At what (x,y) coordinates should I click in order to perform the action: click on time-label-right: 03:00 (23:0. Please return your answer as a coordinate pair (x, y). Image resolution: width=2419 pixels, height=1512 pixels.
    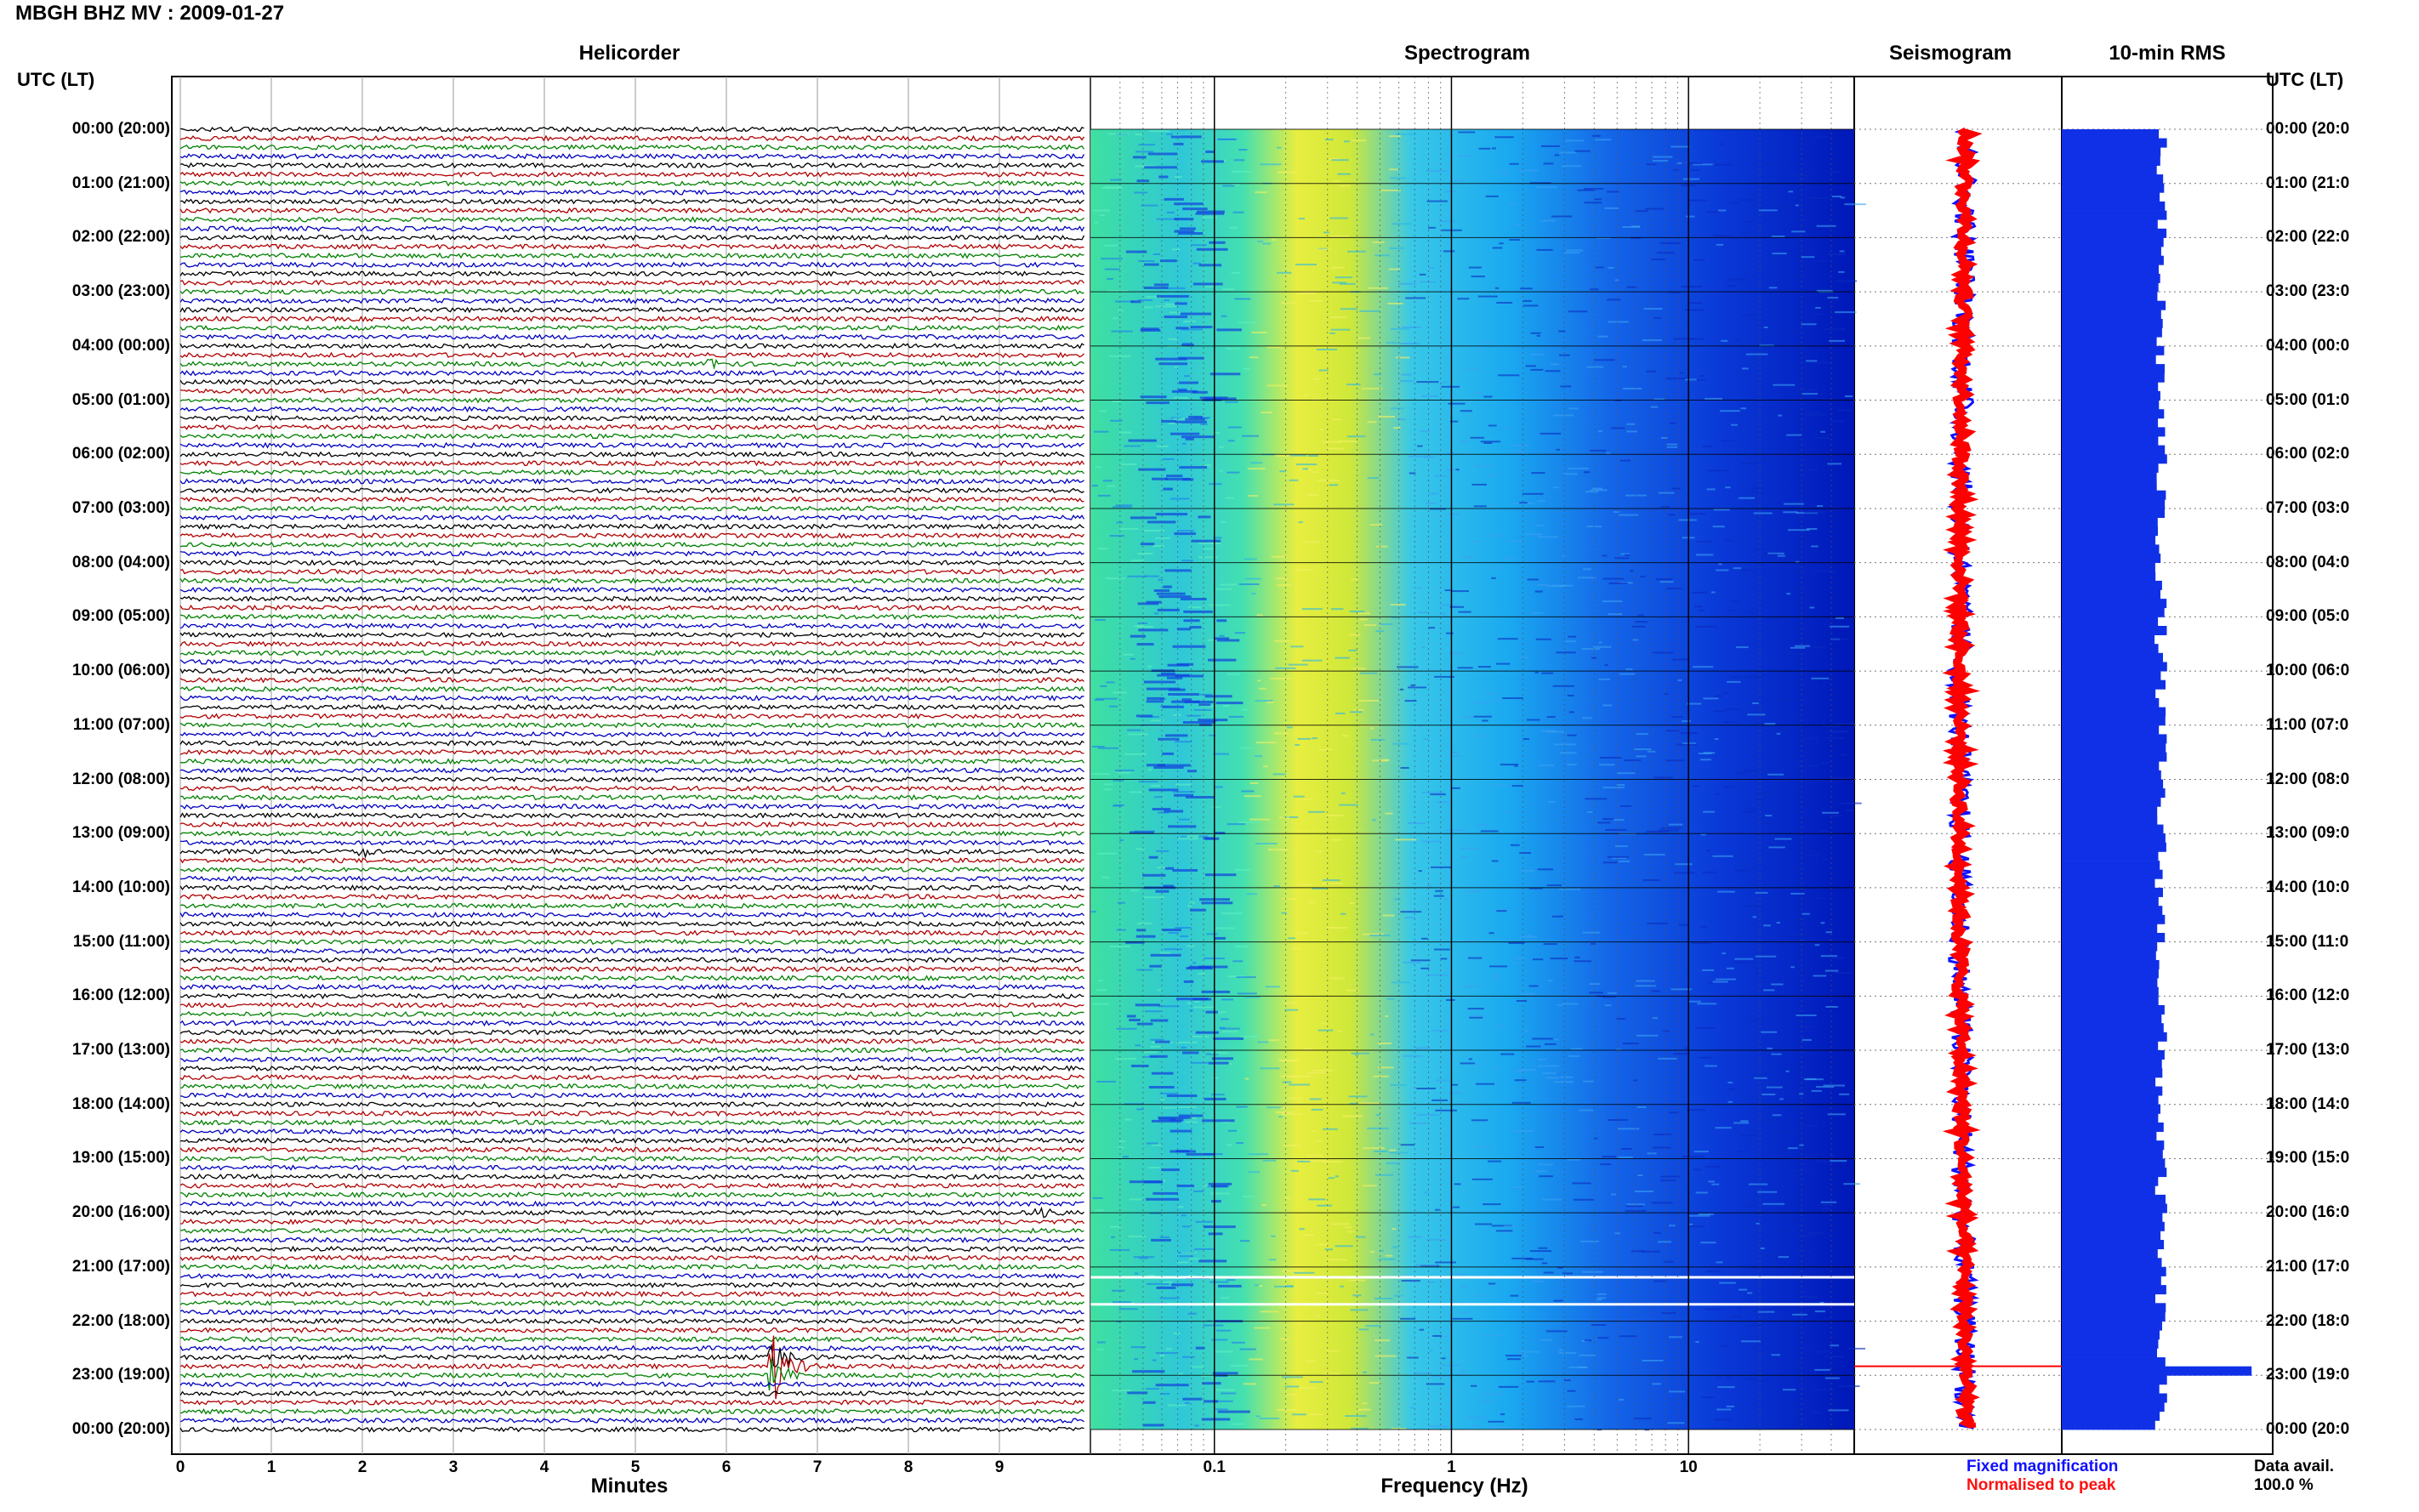
    Looking at the image, I should click on (2308, 292).